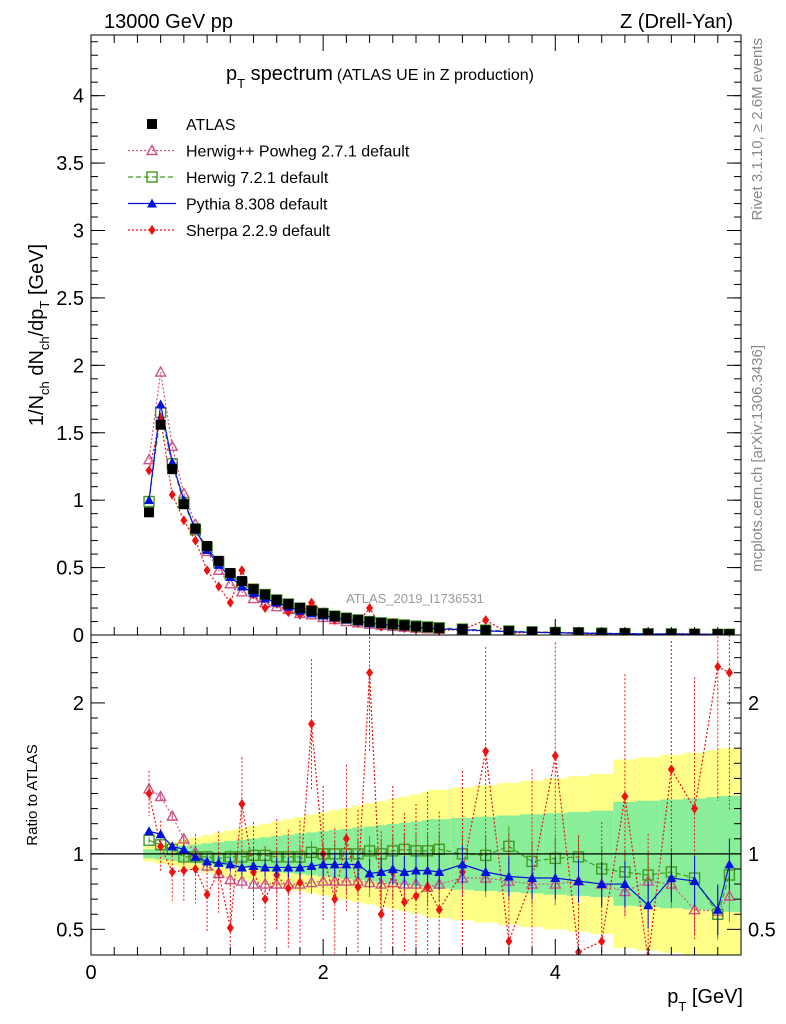 Image resolution: width=786 pixels, height=1024 pixels. I want to click on legend-label-herwigpp: Herwig++ Powheg 2.7.1 default, so click(298, 152).